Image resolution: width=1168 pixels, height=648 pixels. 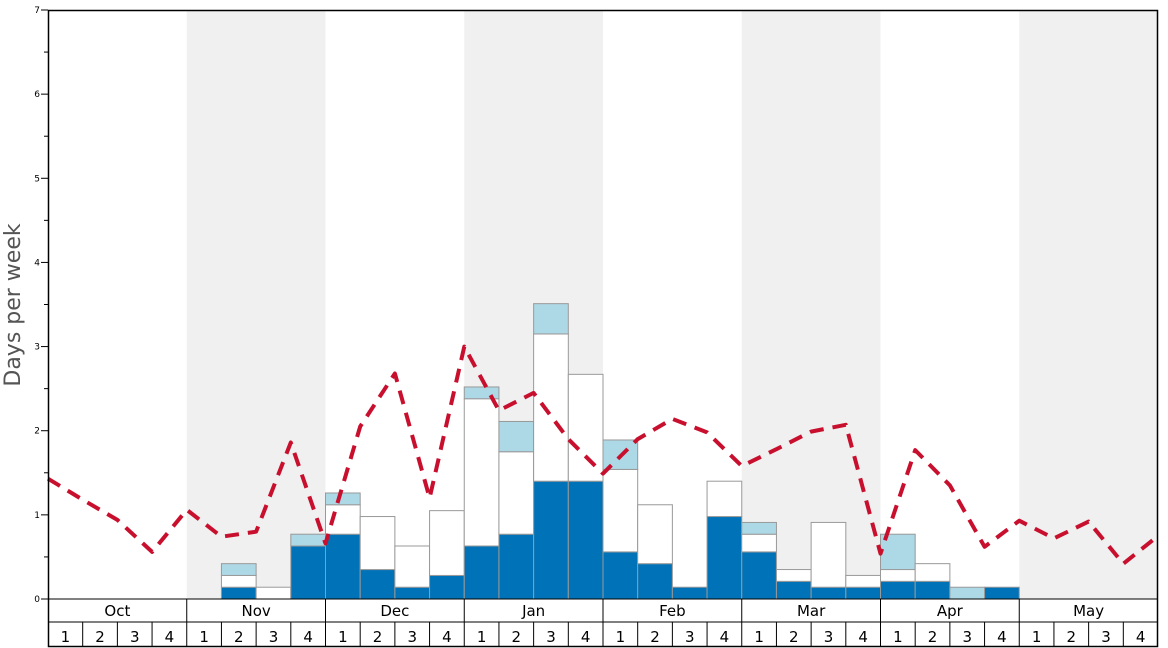 What do you see at coordinates (37, 348) in the screenshot?
I see `y-tick-label: 3` at bounding box center [37, 348].